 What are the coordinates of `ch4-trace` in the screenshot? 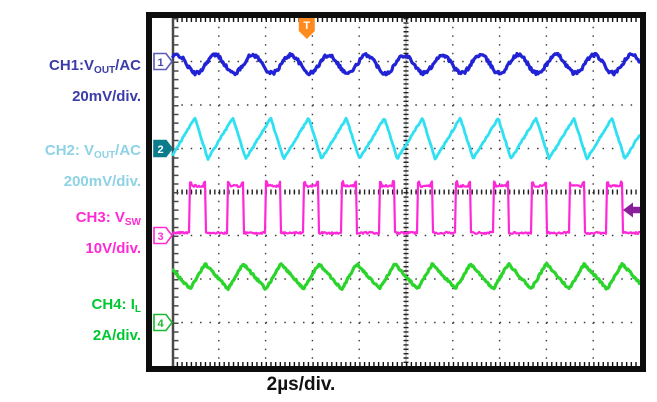 It's located at (405, 276).